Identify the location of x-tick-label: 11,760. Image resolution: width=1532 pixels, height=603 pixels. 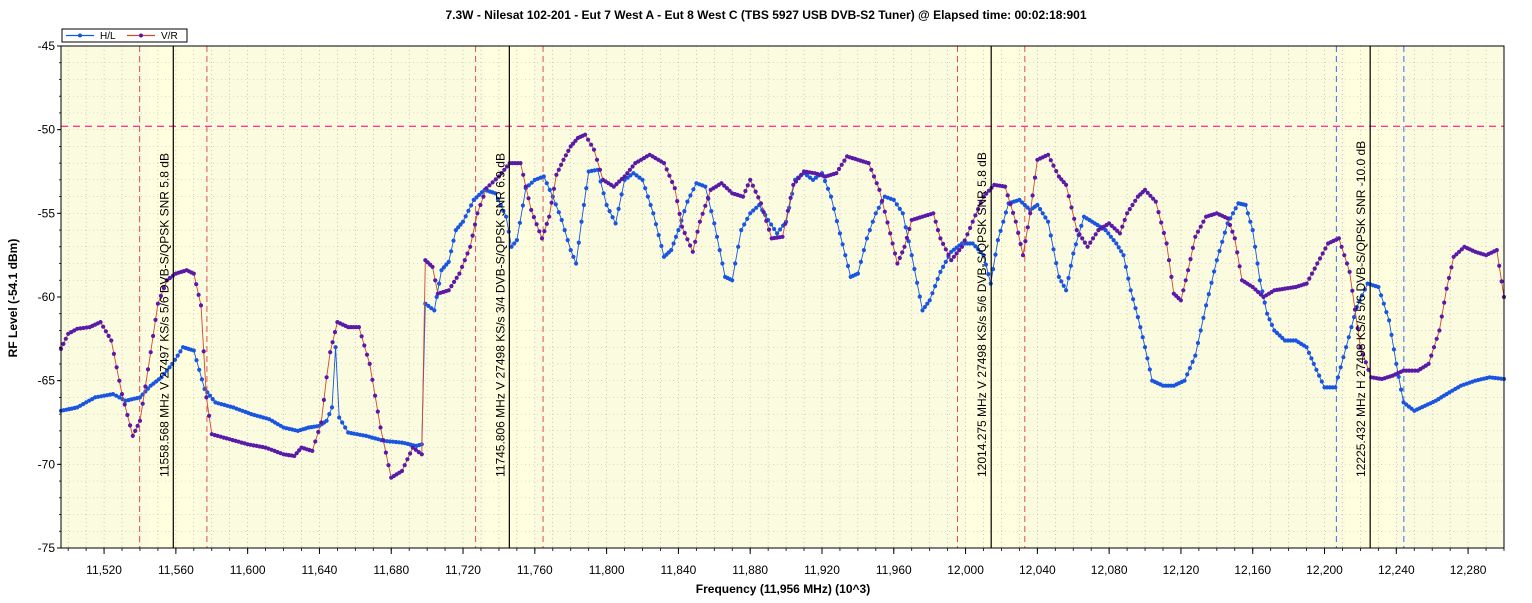
(535, 570).